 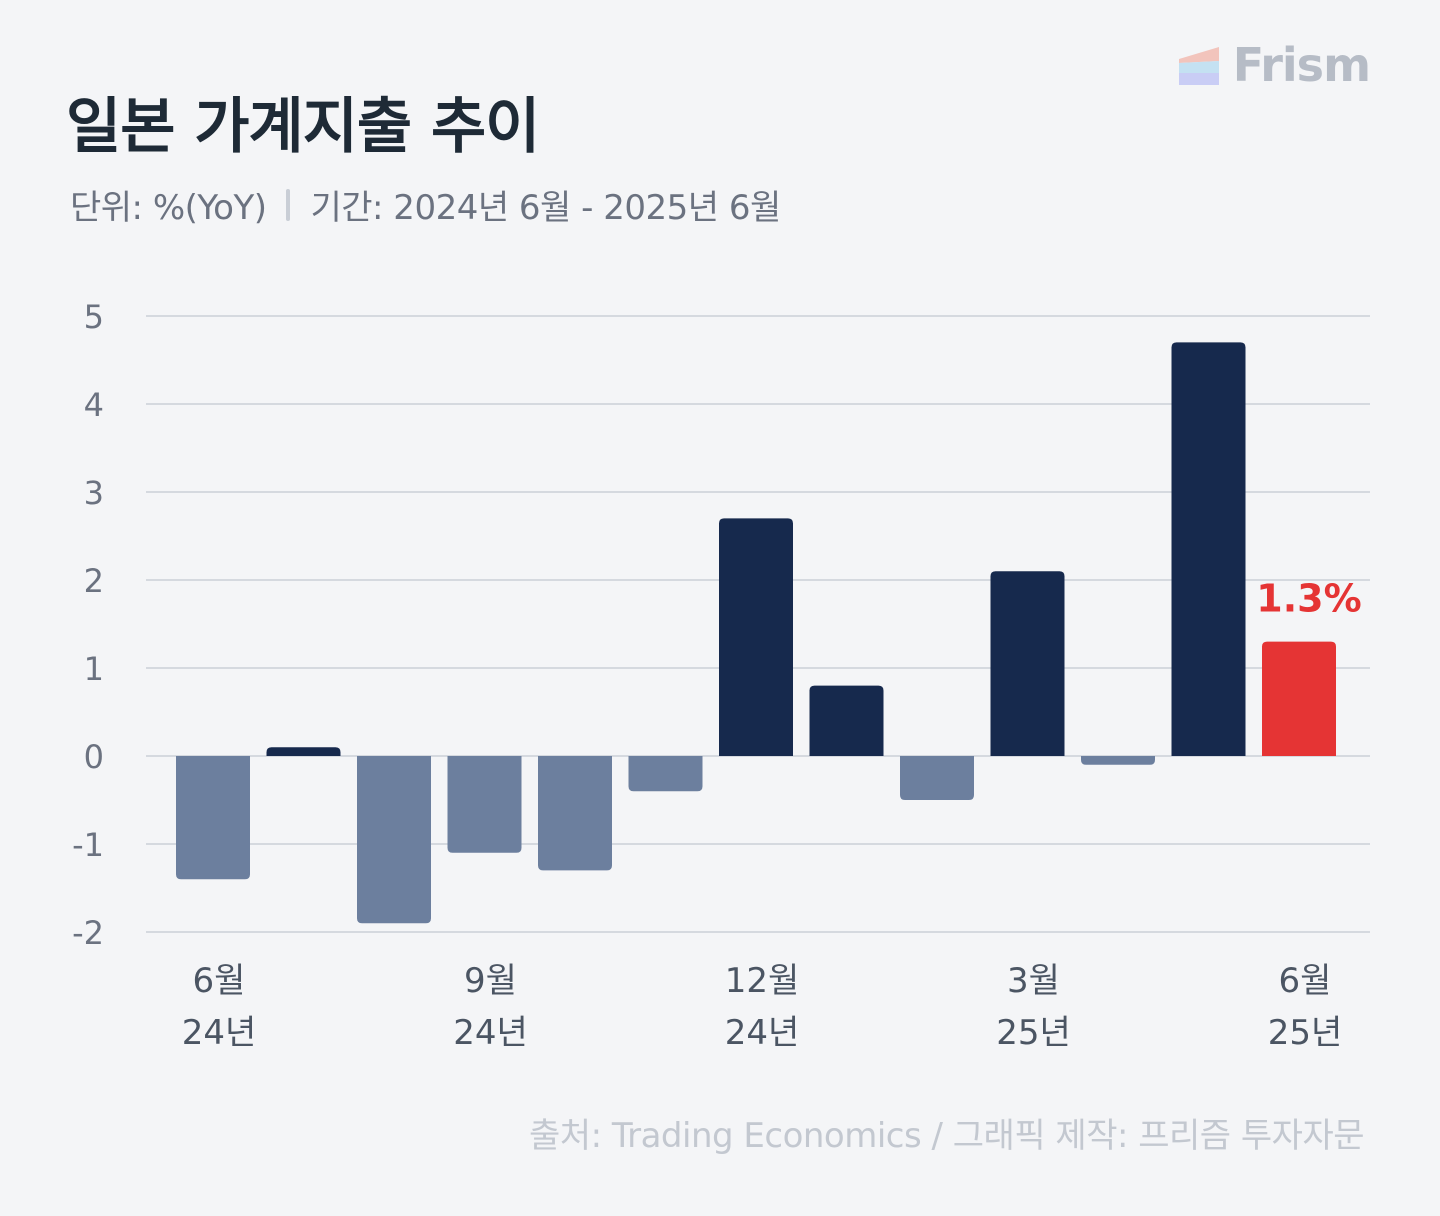 I want to click on y-tick-label: -2, so click(x=88, y=933).